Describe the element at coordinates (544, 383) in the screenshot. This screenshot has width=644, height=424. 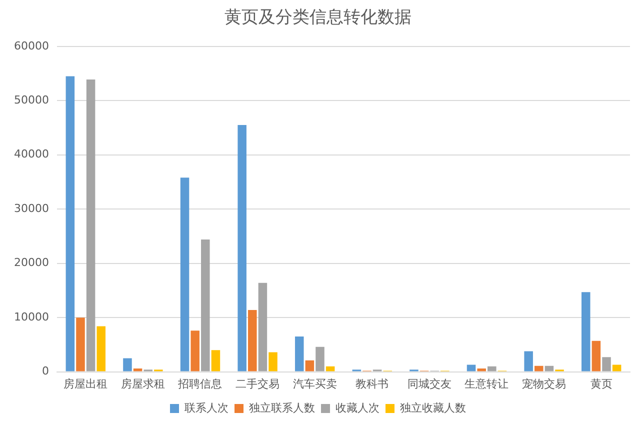
I see `x-tick-label: 宠物交易` at that location.